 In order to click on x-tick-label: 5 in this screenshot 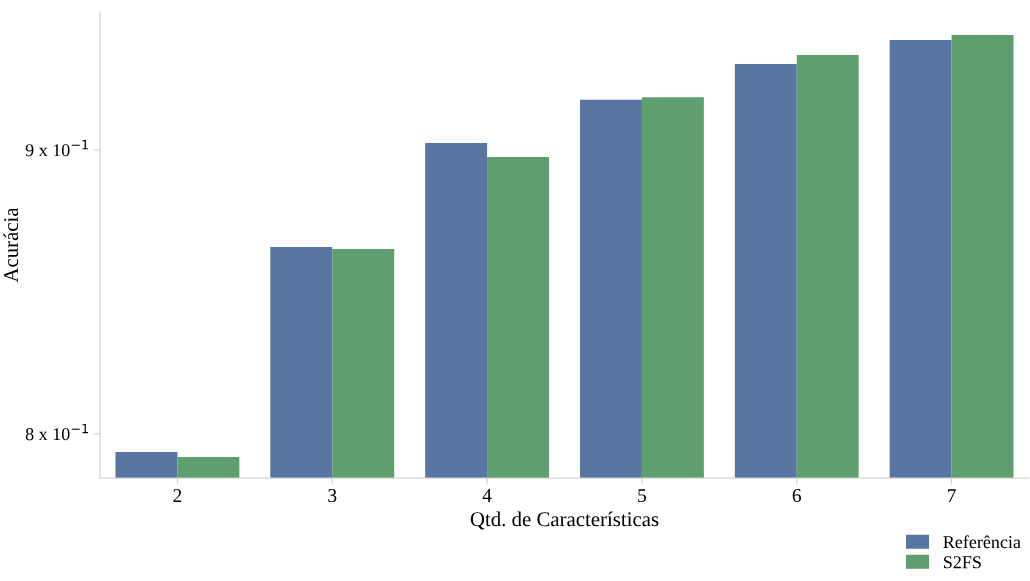, I will do `click(642, 496)`.